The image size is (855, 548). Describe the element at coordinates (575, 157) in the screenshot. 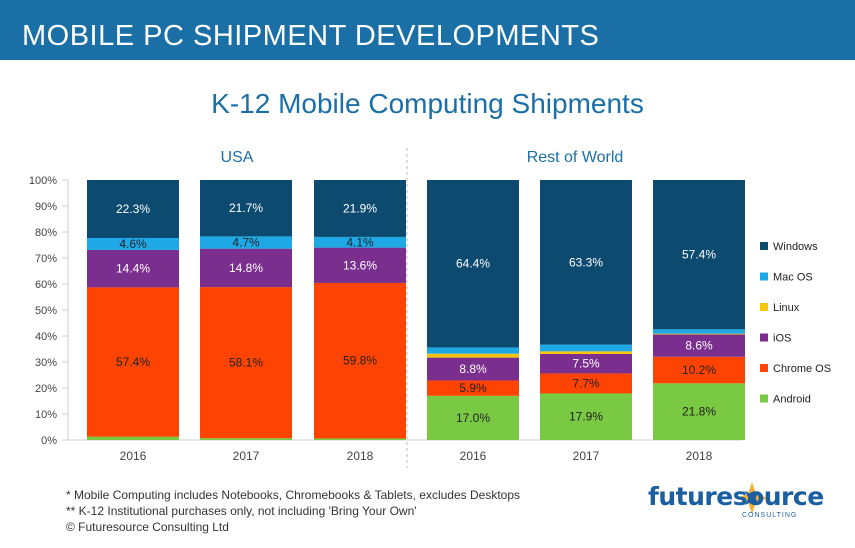

I see `group-title: Rest of World` at that location.